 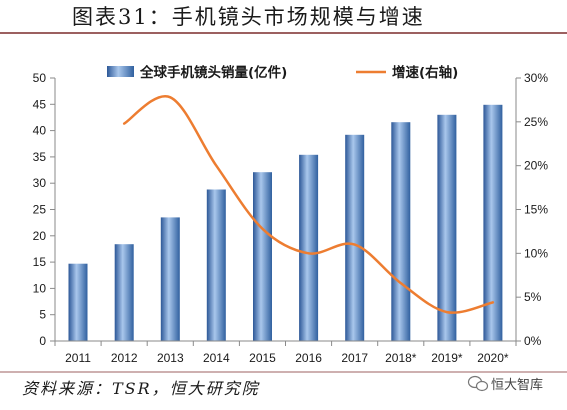 I want to click on y-right-tick-label: 10%, so click(x=536, y=253).